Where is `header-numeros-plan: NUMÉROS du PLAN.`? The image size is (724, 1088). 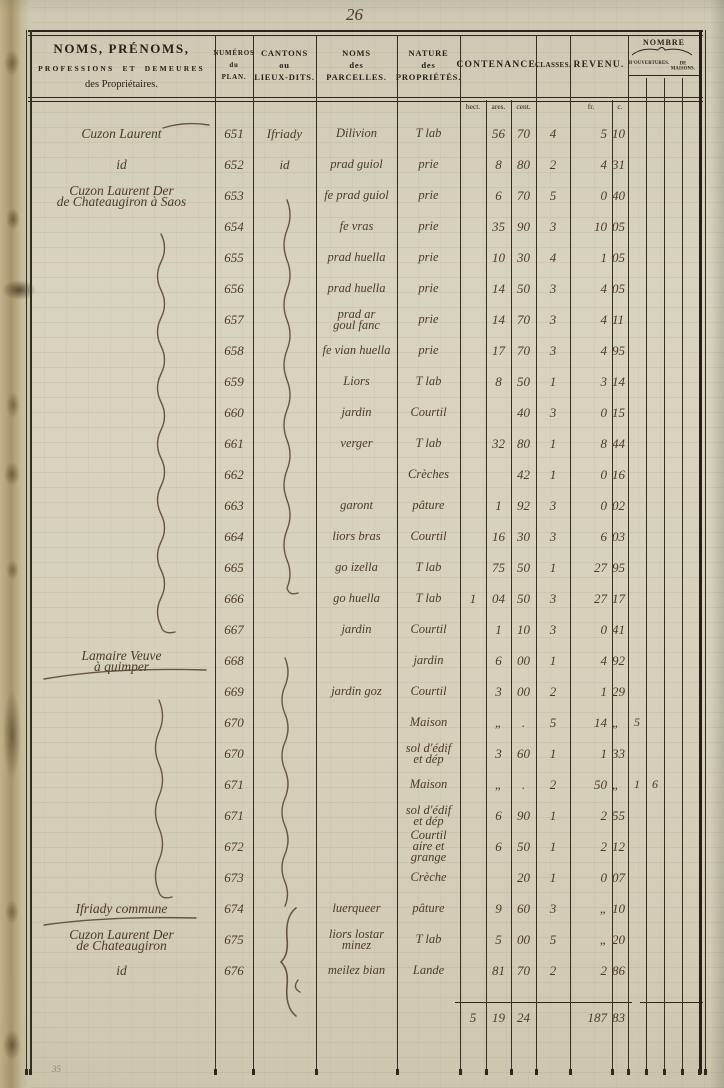
header-numeros-plan: NUMÉROS du PLAN. is located at coordinates (234, 65).